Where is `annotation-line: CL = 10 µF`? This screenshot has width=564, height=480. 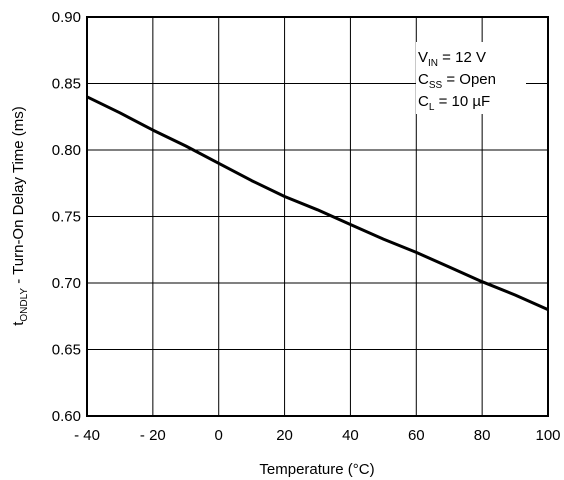
annotation-line: CL = 10 µF is located at coordinates (454, 103).